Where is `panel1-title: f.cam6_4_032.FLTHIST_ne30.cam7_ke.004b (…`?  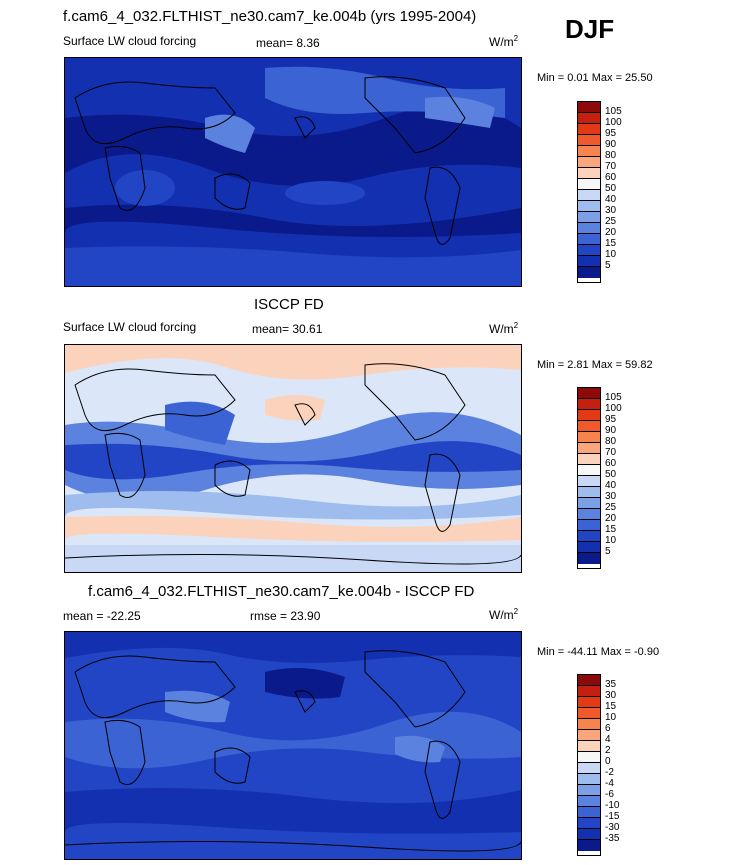 panel1-title: f.cam6_4_032.FLTHIST_ne30.cam7_ke.004b (… is located at coordinates (270, 16).